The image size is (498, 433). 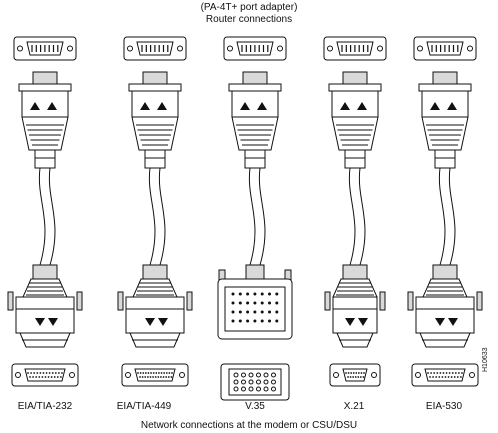 I want to click on cable-label-v35: V.35, so click(x=255, y=406).